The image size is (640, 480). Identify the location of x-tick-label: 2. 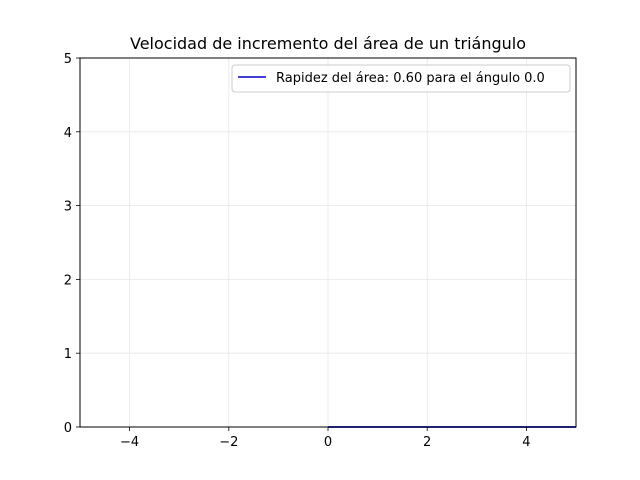
(427, 442).